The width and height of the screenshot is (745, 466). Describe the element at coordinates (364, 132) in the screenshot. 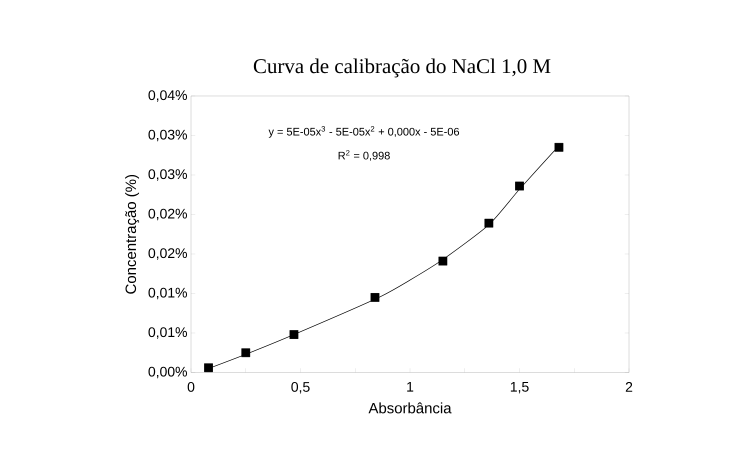

I see `annotation: y = 5E-05x$^{3}$ - 5E-05x$^{2}$ + 0,000x - 5E-06` at that location.